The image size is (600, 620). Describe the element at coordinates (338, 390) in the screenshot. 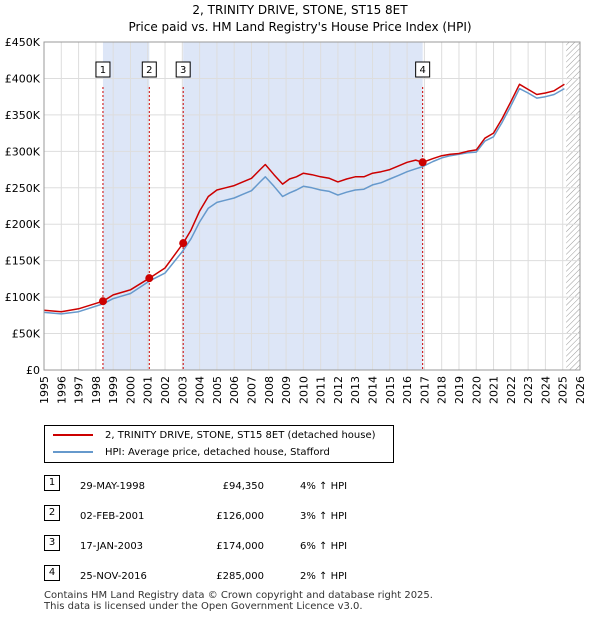

I see `x-tick-label: 2012` at that location.